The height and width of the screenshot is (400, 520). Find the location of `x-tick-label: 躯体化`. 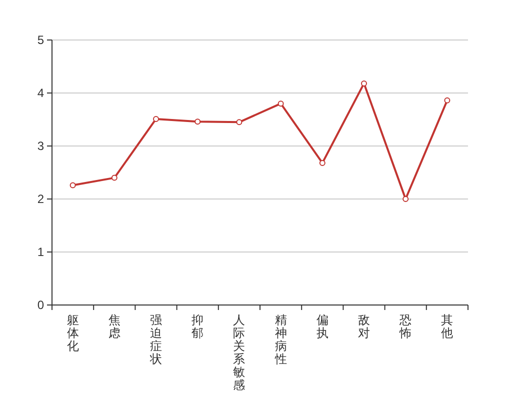

x-tick-label: 躯体化 is located at coordinates (72, 333).